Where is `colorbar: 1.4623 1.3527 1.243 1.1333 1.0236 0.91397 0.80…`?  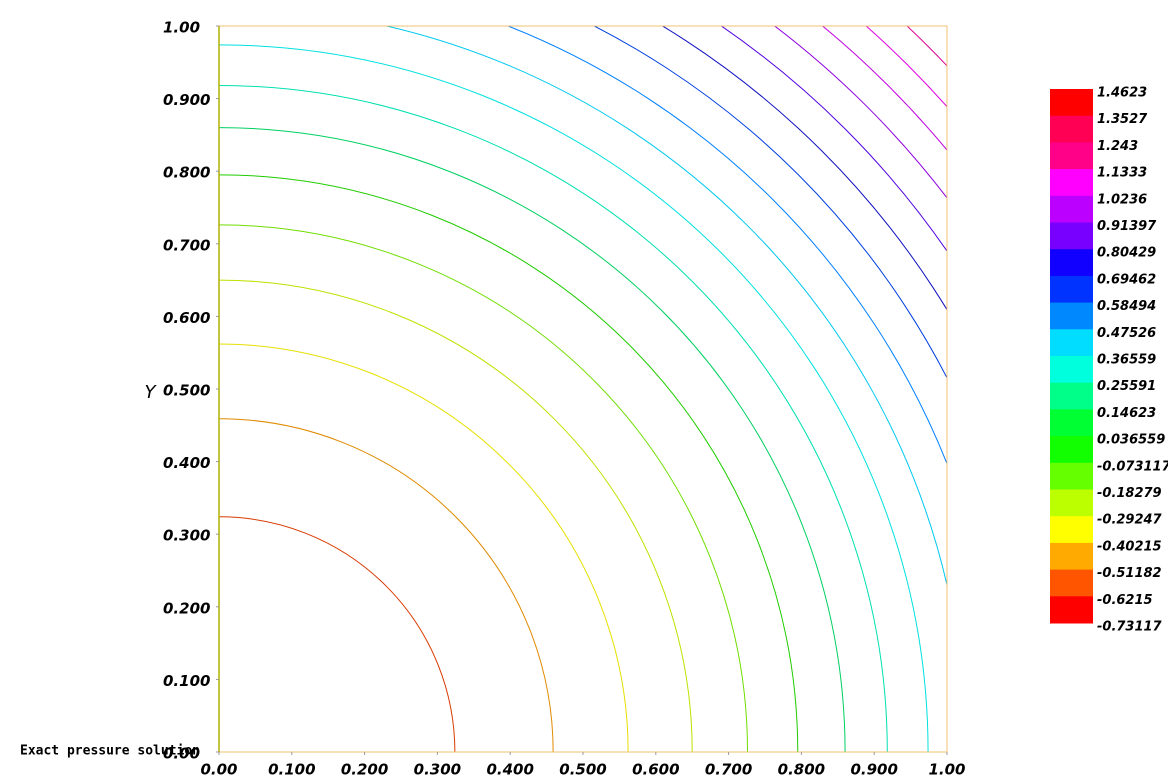 colorbar: 1.4623 1.3527 1.243 1.1333 1.0236 0.91397 0.80… is located at coordinates (1109, 360).